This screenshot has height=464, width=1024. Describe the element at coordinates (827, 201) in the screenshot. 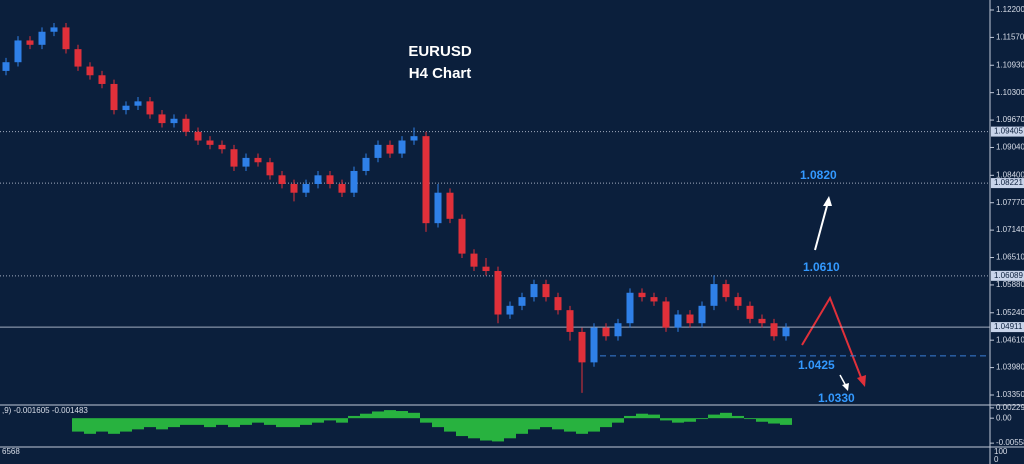

I see `arrow-head` at that location.